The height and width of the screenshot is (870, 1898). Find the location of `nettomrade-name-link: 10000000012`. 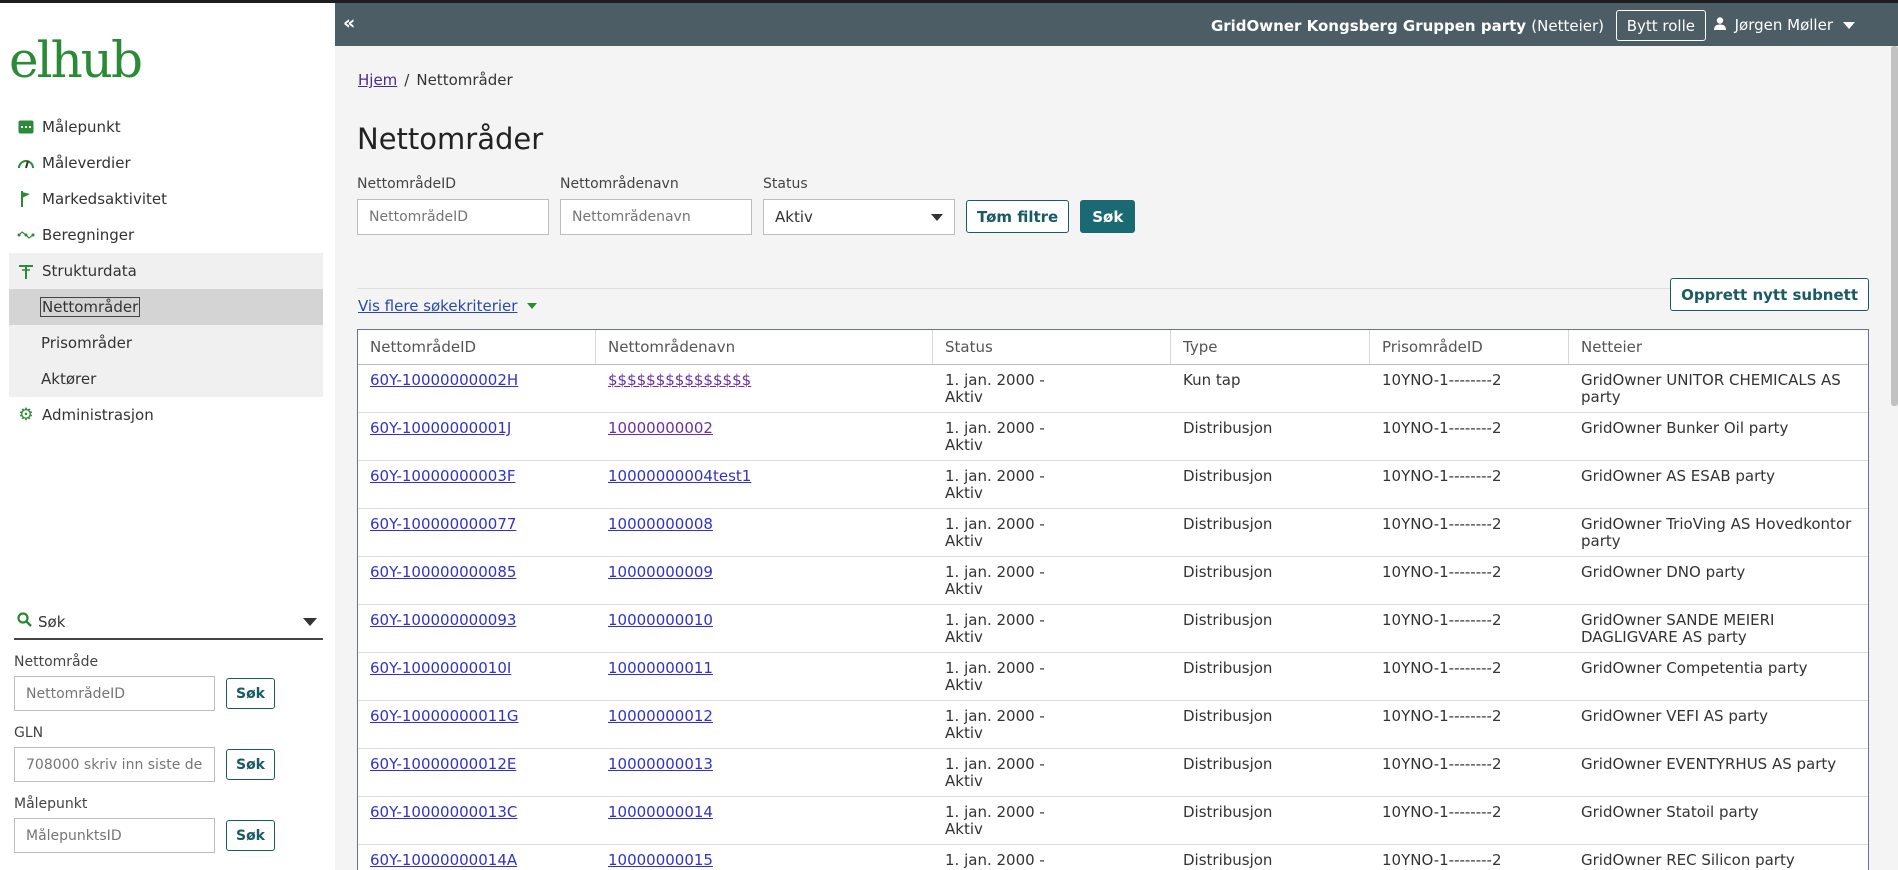

nettomrade-name-link: 10000000012 is located at coordinates (660, 716).